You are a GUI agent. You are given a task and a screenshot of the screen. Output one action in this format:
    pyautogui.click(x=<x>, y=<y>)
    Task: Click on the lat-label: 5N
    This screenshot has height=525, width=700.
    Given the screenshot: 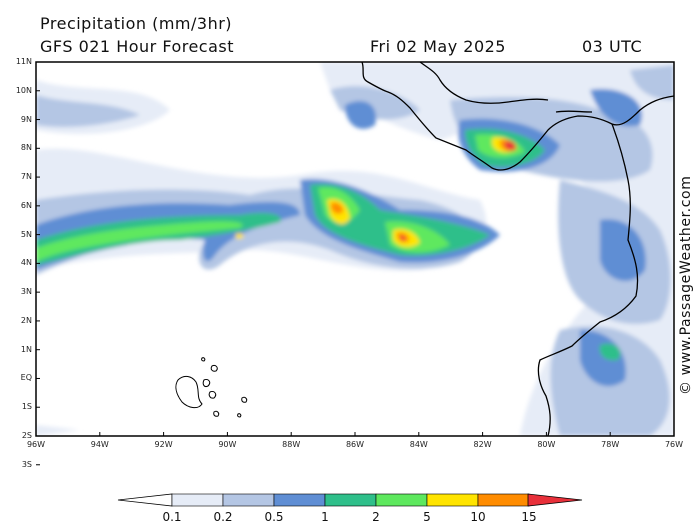 What is the action you would take?
    pyautogui.click(x=26, y=234)
    